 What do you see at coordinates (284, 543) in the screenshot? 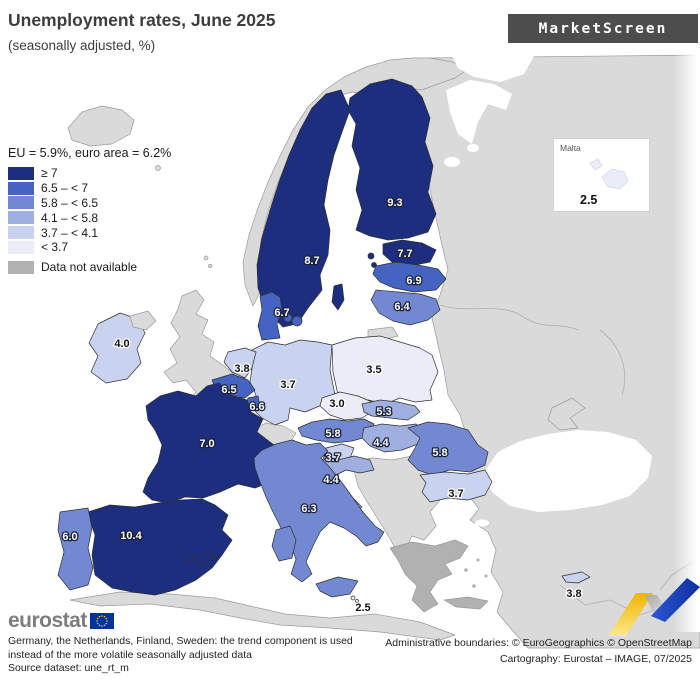
I see `sardinia-shape` at bounding box center [284, 543].